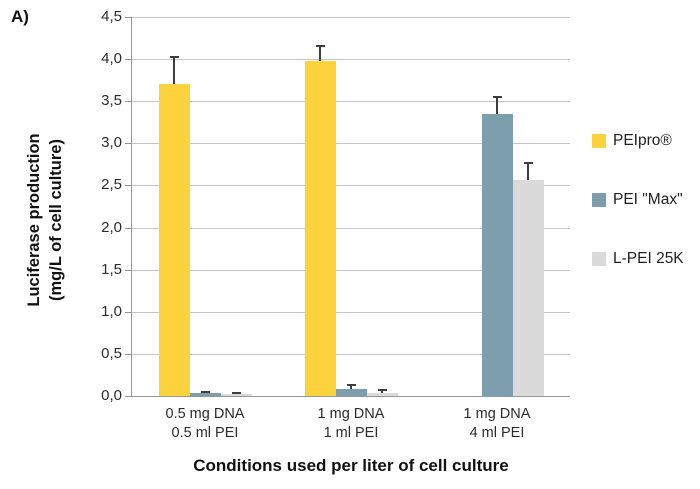 The image size is (700, 489). Describe the element at coordinates (20, 16) in the screenshot. I see `panel-label: A)` at that location.